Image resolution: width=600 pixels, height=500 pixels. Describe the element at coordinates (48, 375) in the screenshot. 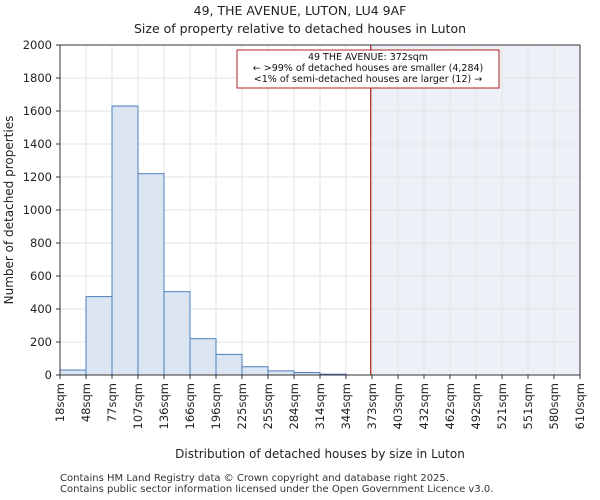

I see `y-tick-label: 0` at that location.